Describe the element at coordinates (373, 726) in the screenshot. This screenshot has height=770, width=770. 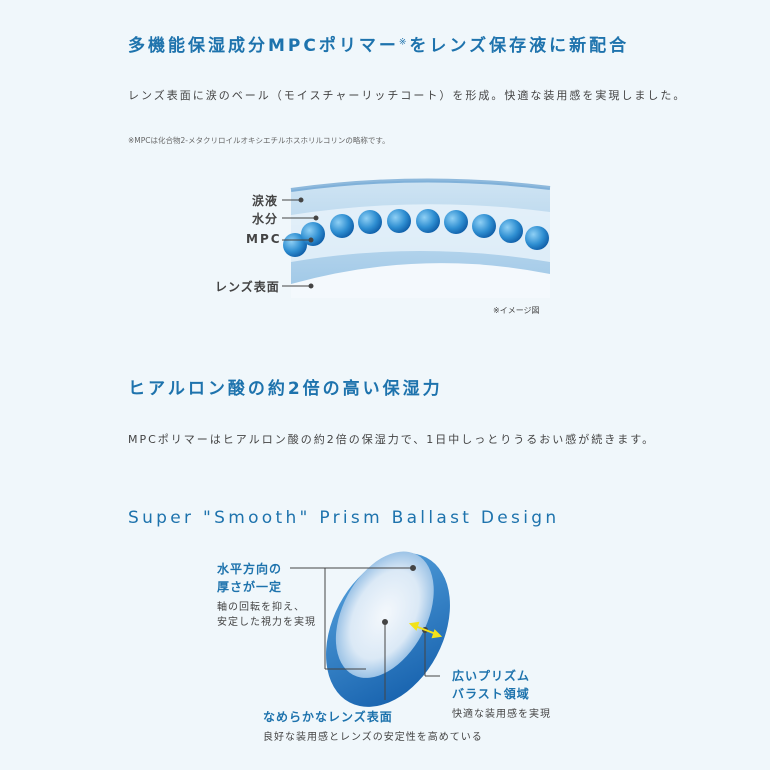
I see `callout-smooth-surface: なめらかなレンズ表面 良好な装用感とレンズの安定性を高めている` at that location.